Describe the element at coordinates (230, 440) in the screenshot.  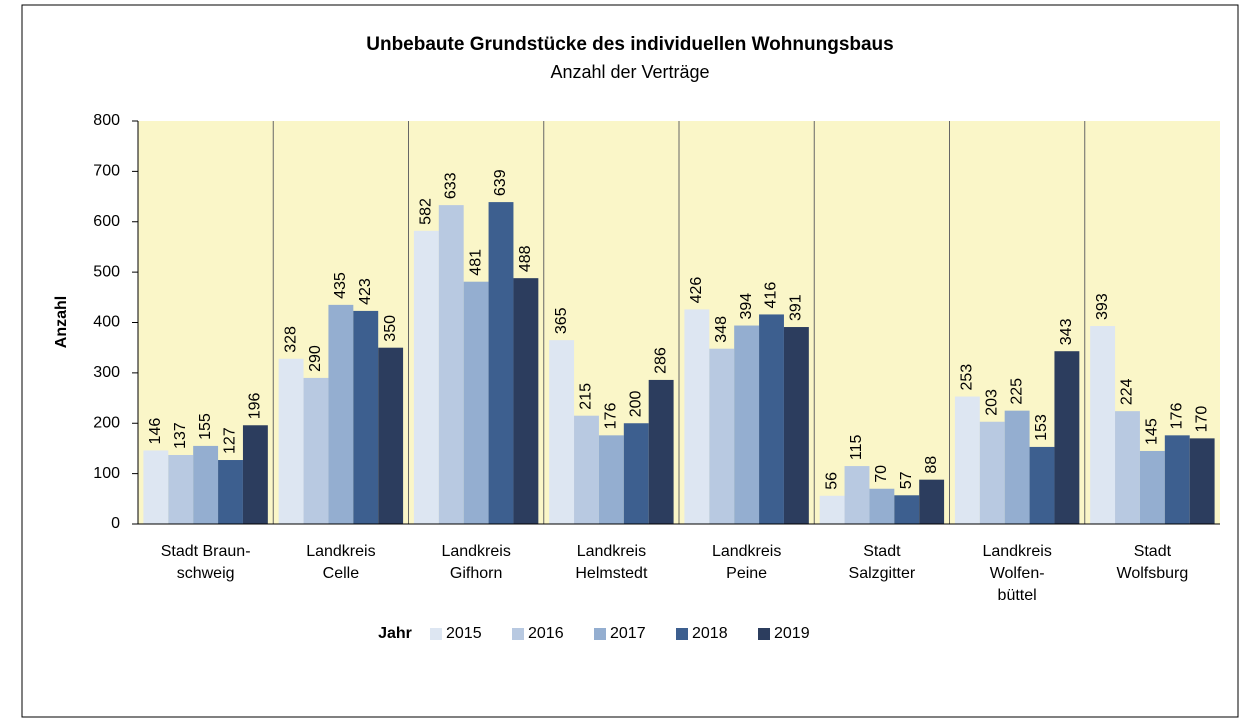
I see `data-label: 127` at that location.